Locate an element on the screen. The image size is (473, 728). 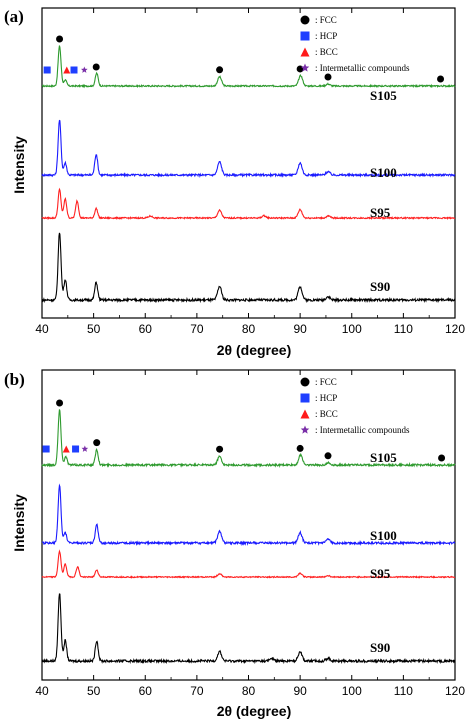
x-axis-title-b: 2θ (degree) is located at coordinates (254, 711).